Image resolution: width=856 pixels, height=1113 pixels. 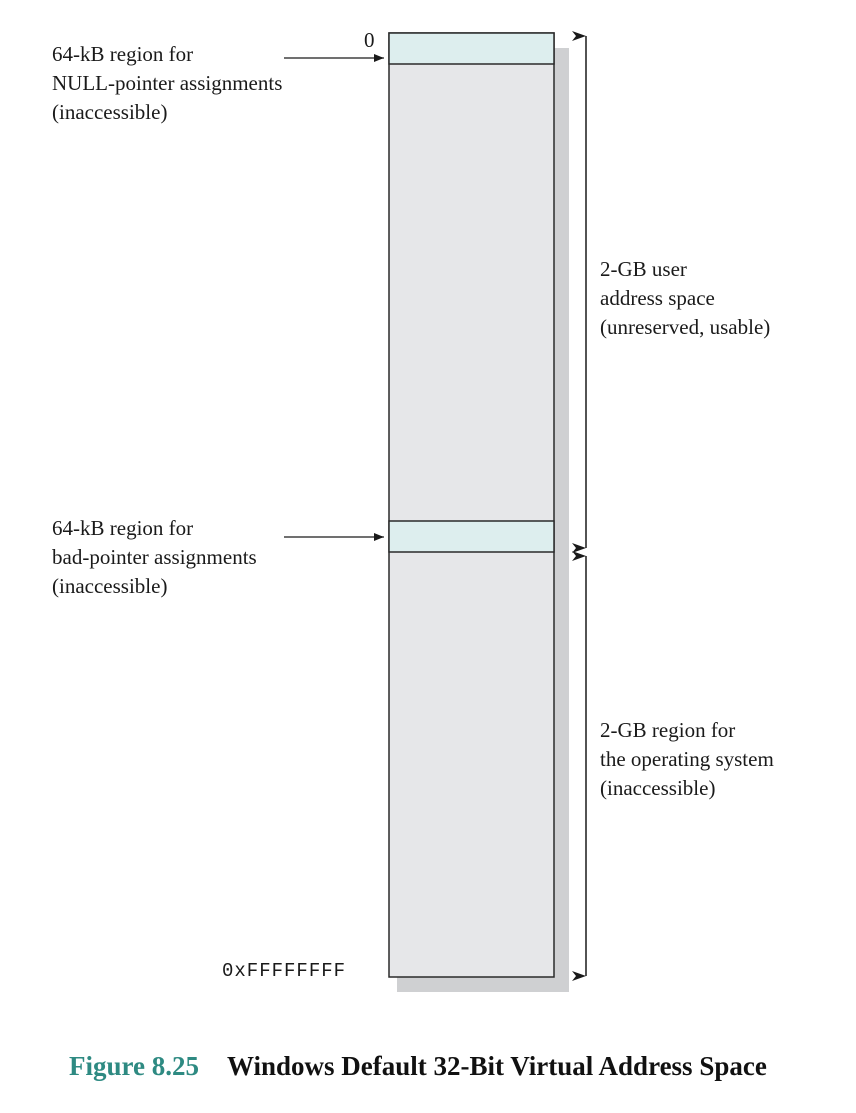 I want to click on user-space-line-1: 2-GB user, so click(x=643, y=269).